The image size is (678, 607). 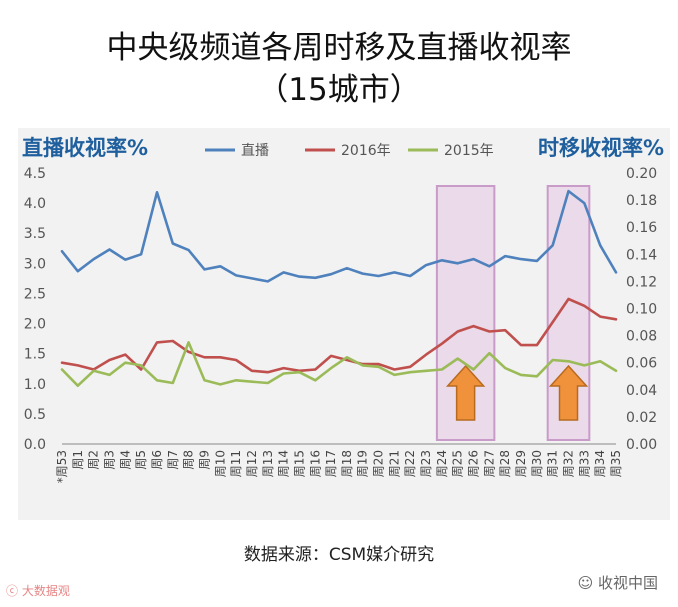 What do you see at coordinates (616, 463) in the screenshot?
I see `x-tick-label: 周35` at bounding box center [616, 463].